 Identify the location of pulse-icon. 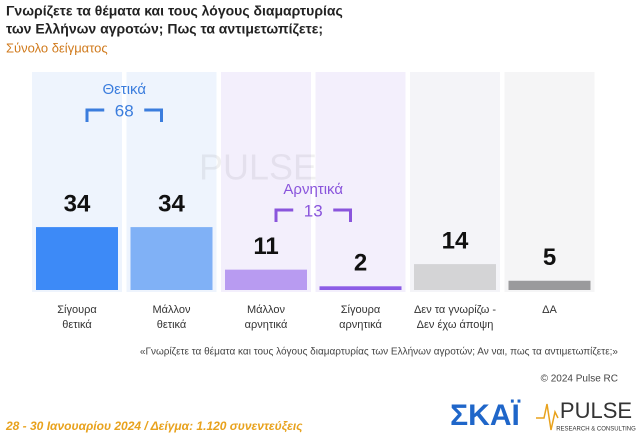
(547, 417).